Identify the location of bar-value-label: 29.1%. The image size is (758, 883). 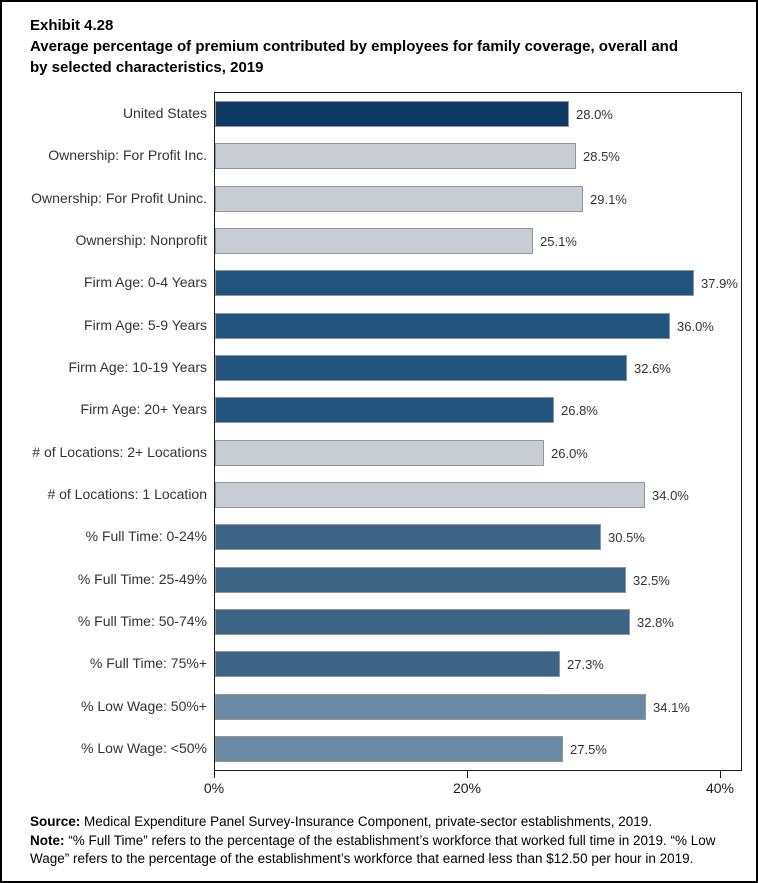
(608, 199).